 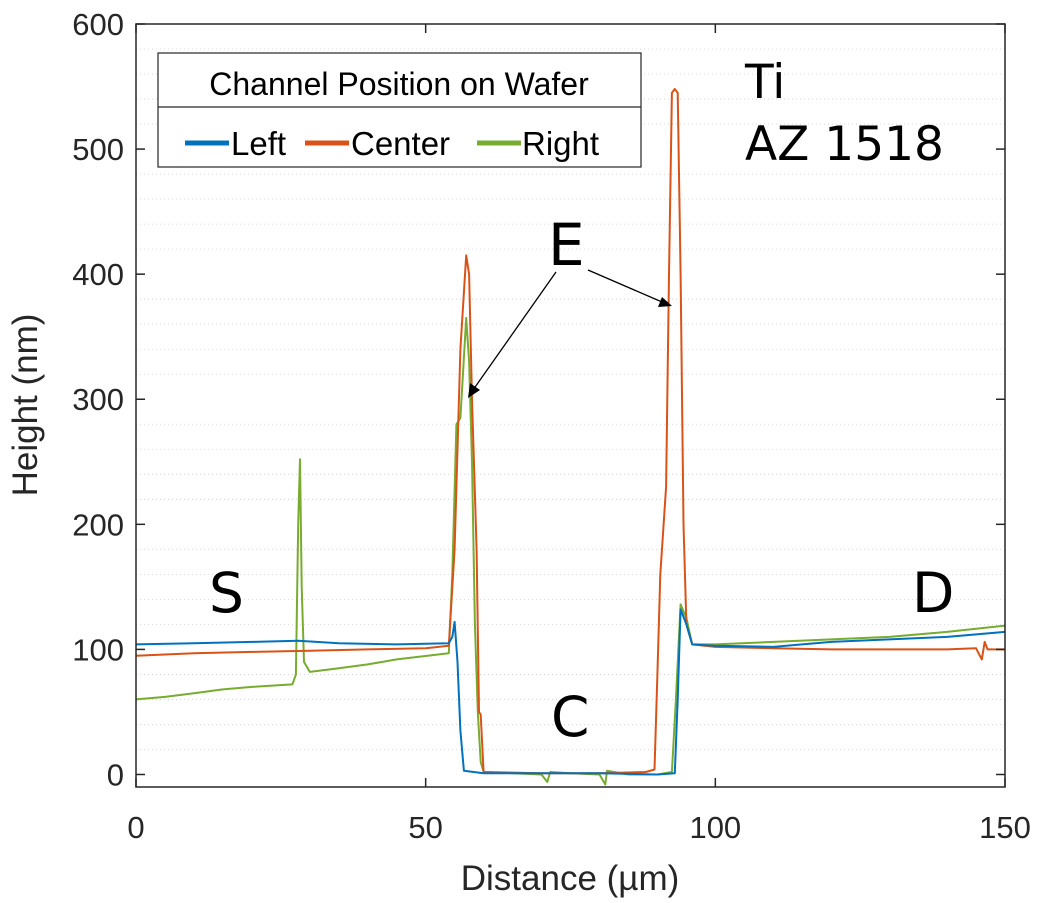 I want to click on edge-label: E, so click(x=566, y=245).